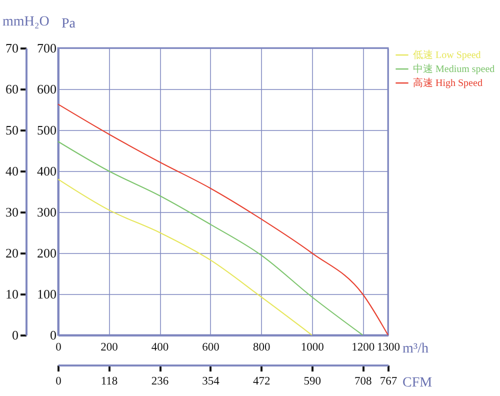 Image resolution: width=500 pixels, height=396 pixels. I want to click on y-tick-label: 10, so click(12, 294).